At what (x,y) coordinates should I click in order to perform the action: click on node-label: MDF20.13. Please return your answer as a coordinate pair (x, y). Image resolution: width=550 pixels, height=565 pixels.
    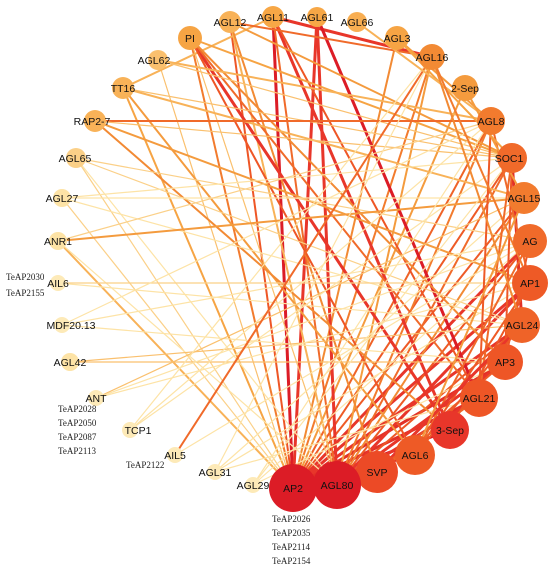
    Looking at the image, I should click on (70, 326).